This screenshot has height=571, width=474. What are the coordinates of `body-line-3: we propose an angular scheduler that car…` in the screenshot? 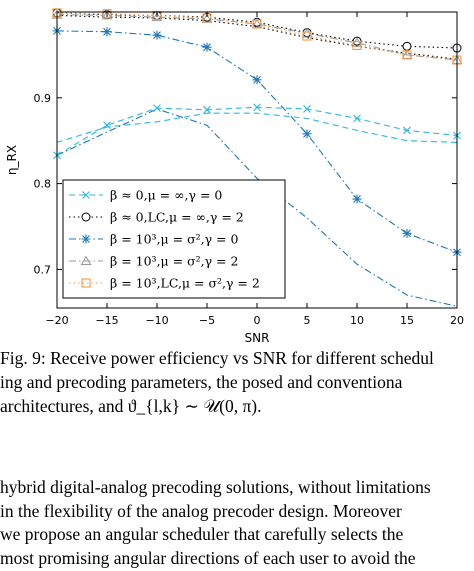 It's located at (202, 534).